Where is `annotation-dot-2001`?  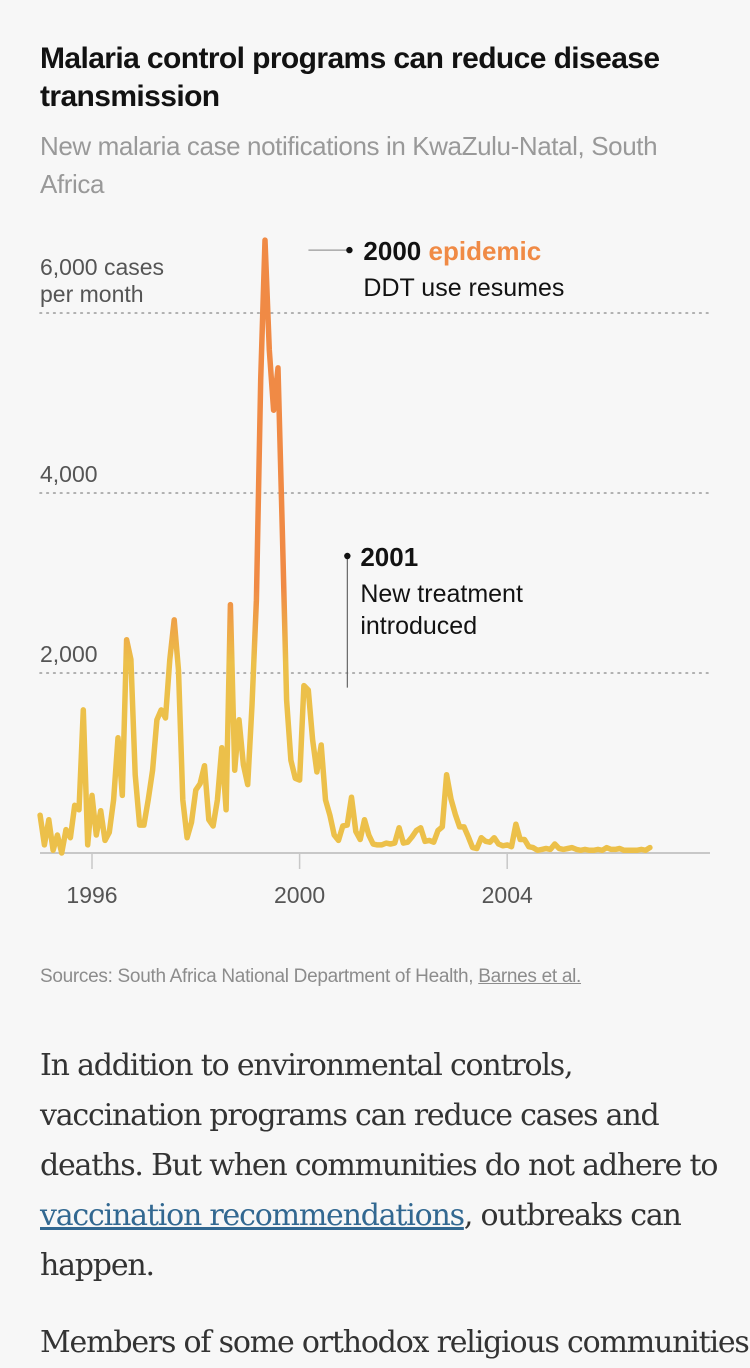 annotation-dot-2001 is located at coordinates (347, 556).